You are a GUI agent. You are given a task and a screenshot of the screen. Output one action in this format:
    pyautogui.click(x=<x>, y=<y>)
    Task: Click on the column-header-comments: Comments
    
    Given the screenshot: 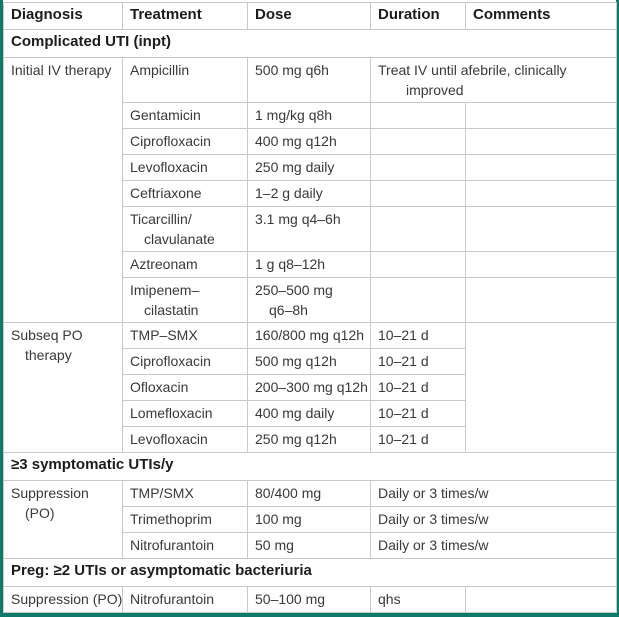 What is the action you would take?
    pyautogui.click(x=541, y=16)
    